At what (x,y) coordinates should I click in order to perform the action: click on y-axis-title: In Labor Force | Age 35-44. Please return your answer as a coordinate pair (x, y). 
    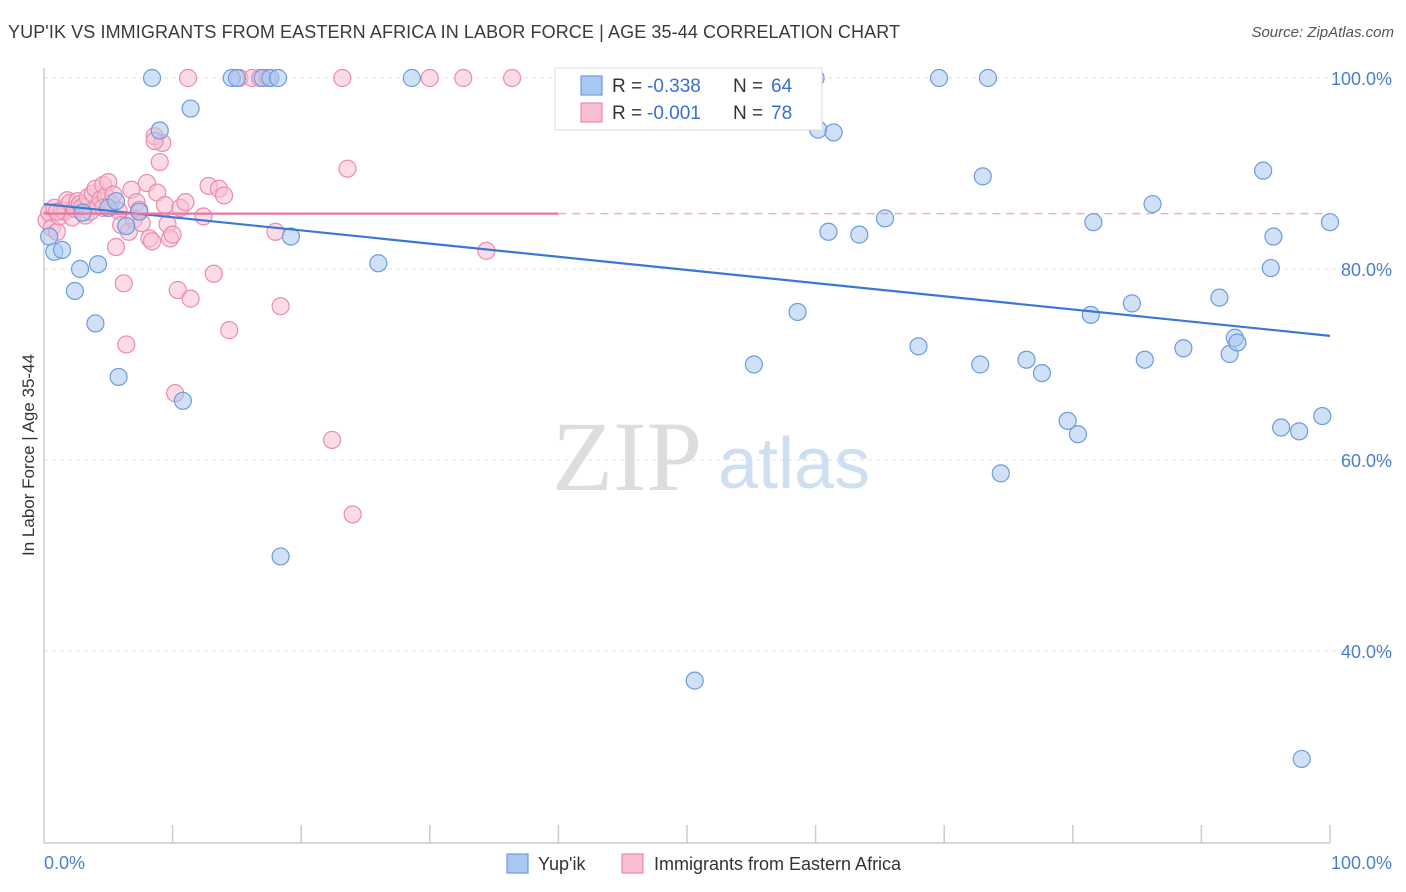
    Looking at the image, I should click on (28, 455).